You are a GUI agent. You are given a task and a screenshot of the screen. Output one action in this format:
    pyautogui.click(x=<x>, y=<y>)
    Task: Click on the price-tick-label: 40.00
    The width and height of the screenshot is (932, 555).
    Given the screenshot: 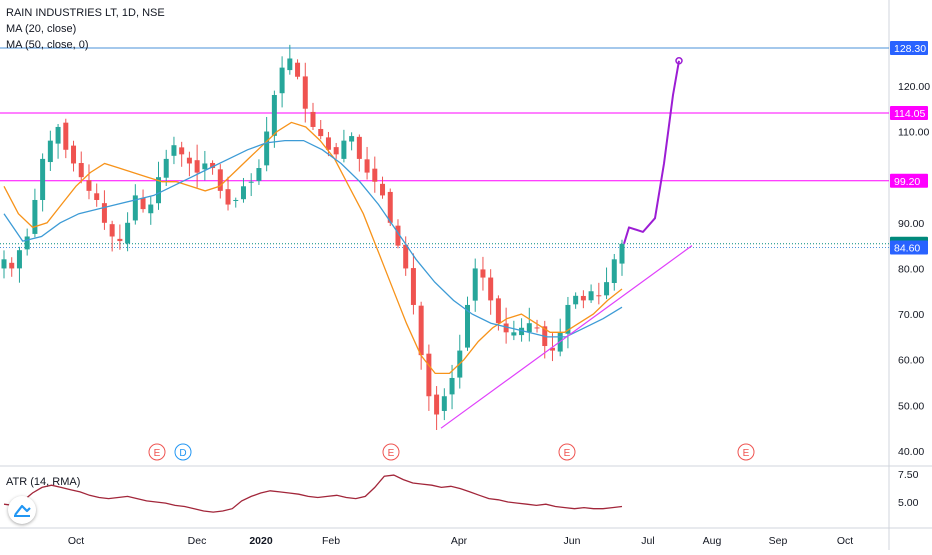 What is the action you would take?
    pyautogui.click(x=911, y=452)
    